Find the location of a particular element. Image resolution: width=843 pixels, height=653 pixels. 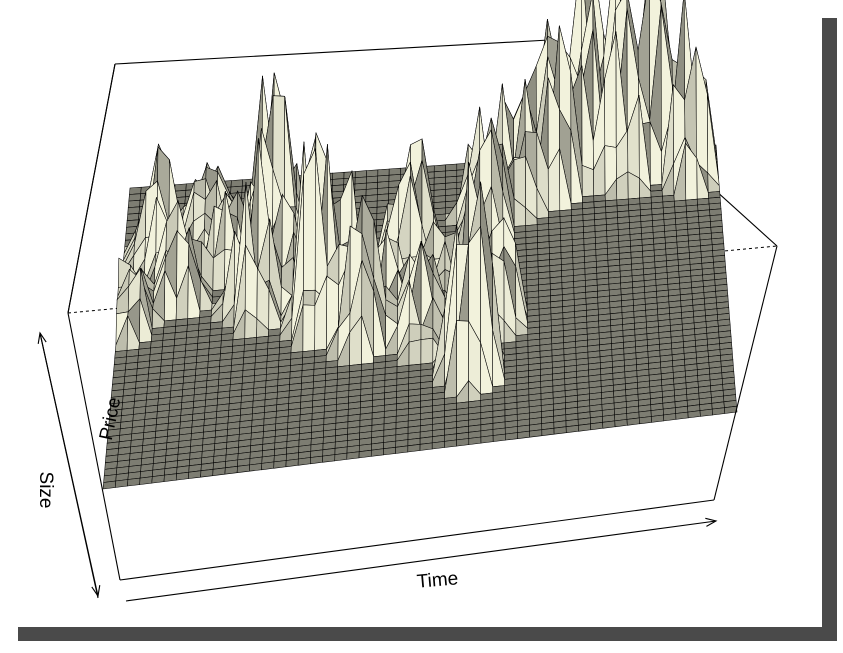

time-axis-arrow is located at coordinates (421, 561).